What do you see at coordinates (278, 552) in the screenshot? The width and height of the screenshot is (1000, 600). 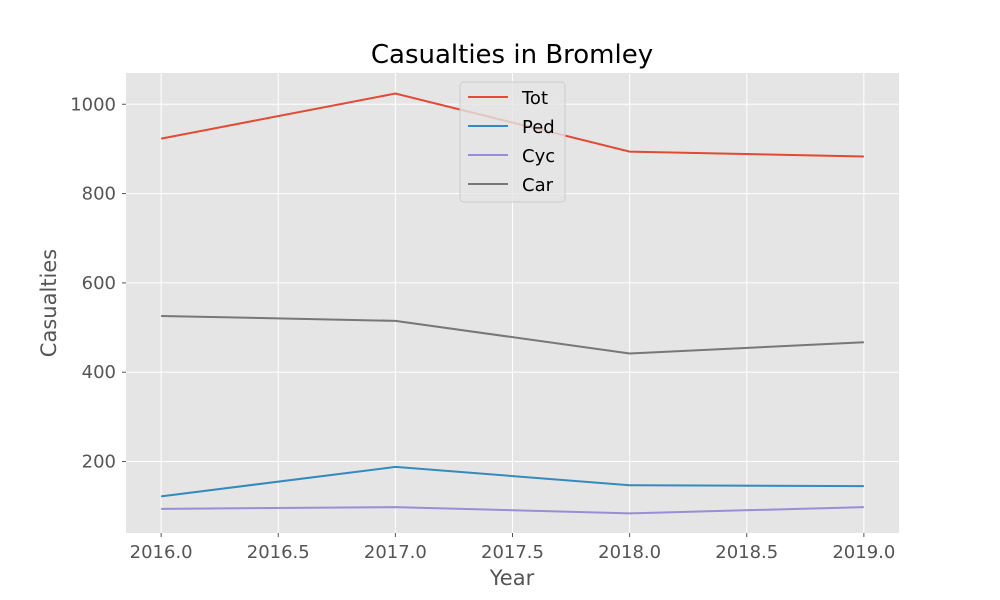 I see `x-tick-label: 2016.5` at bounding box center [278, 552].